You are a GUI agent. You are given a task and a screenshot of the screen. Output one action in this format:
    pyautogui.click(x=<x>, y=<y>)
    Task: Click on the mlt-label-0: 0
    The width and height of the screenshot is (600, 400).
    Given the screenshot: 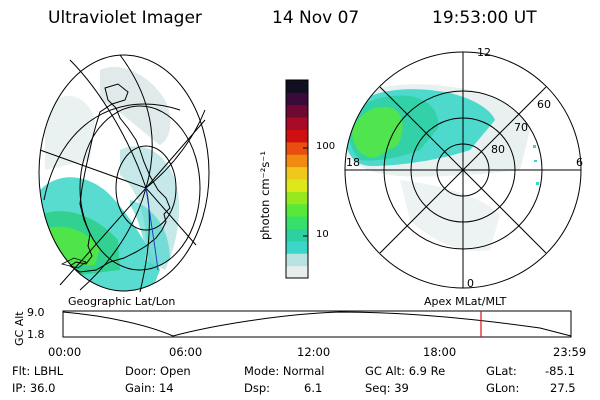 What is the action you would take?
    pyautogui.click(x=470, y=283)
    